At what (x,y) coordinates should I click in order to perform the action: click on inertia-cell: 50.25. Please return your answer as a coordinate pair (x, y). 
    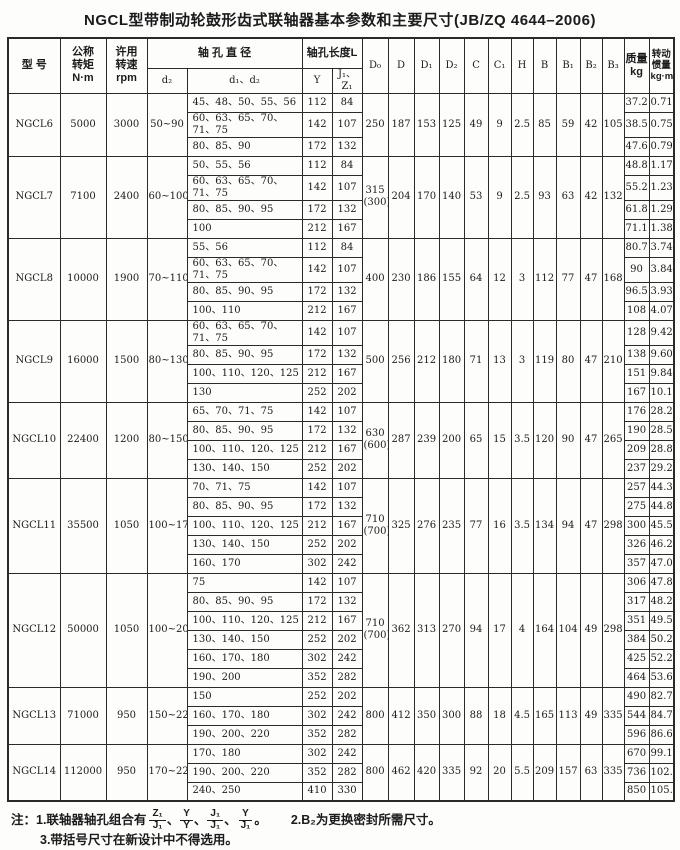
    Looking at the image, I should click on (661, 639).